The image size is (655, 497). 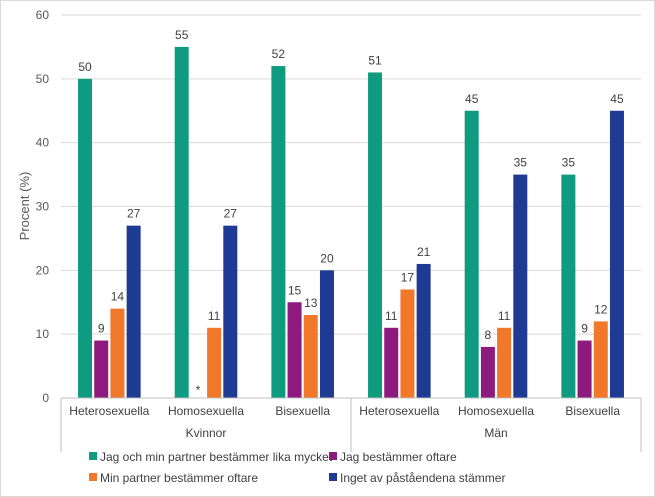 I want to click on legend-item: Jag bestämmer oftare, so click(x=393, y=457).